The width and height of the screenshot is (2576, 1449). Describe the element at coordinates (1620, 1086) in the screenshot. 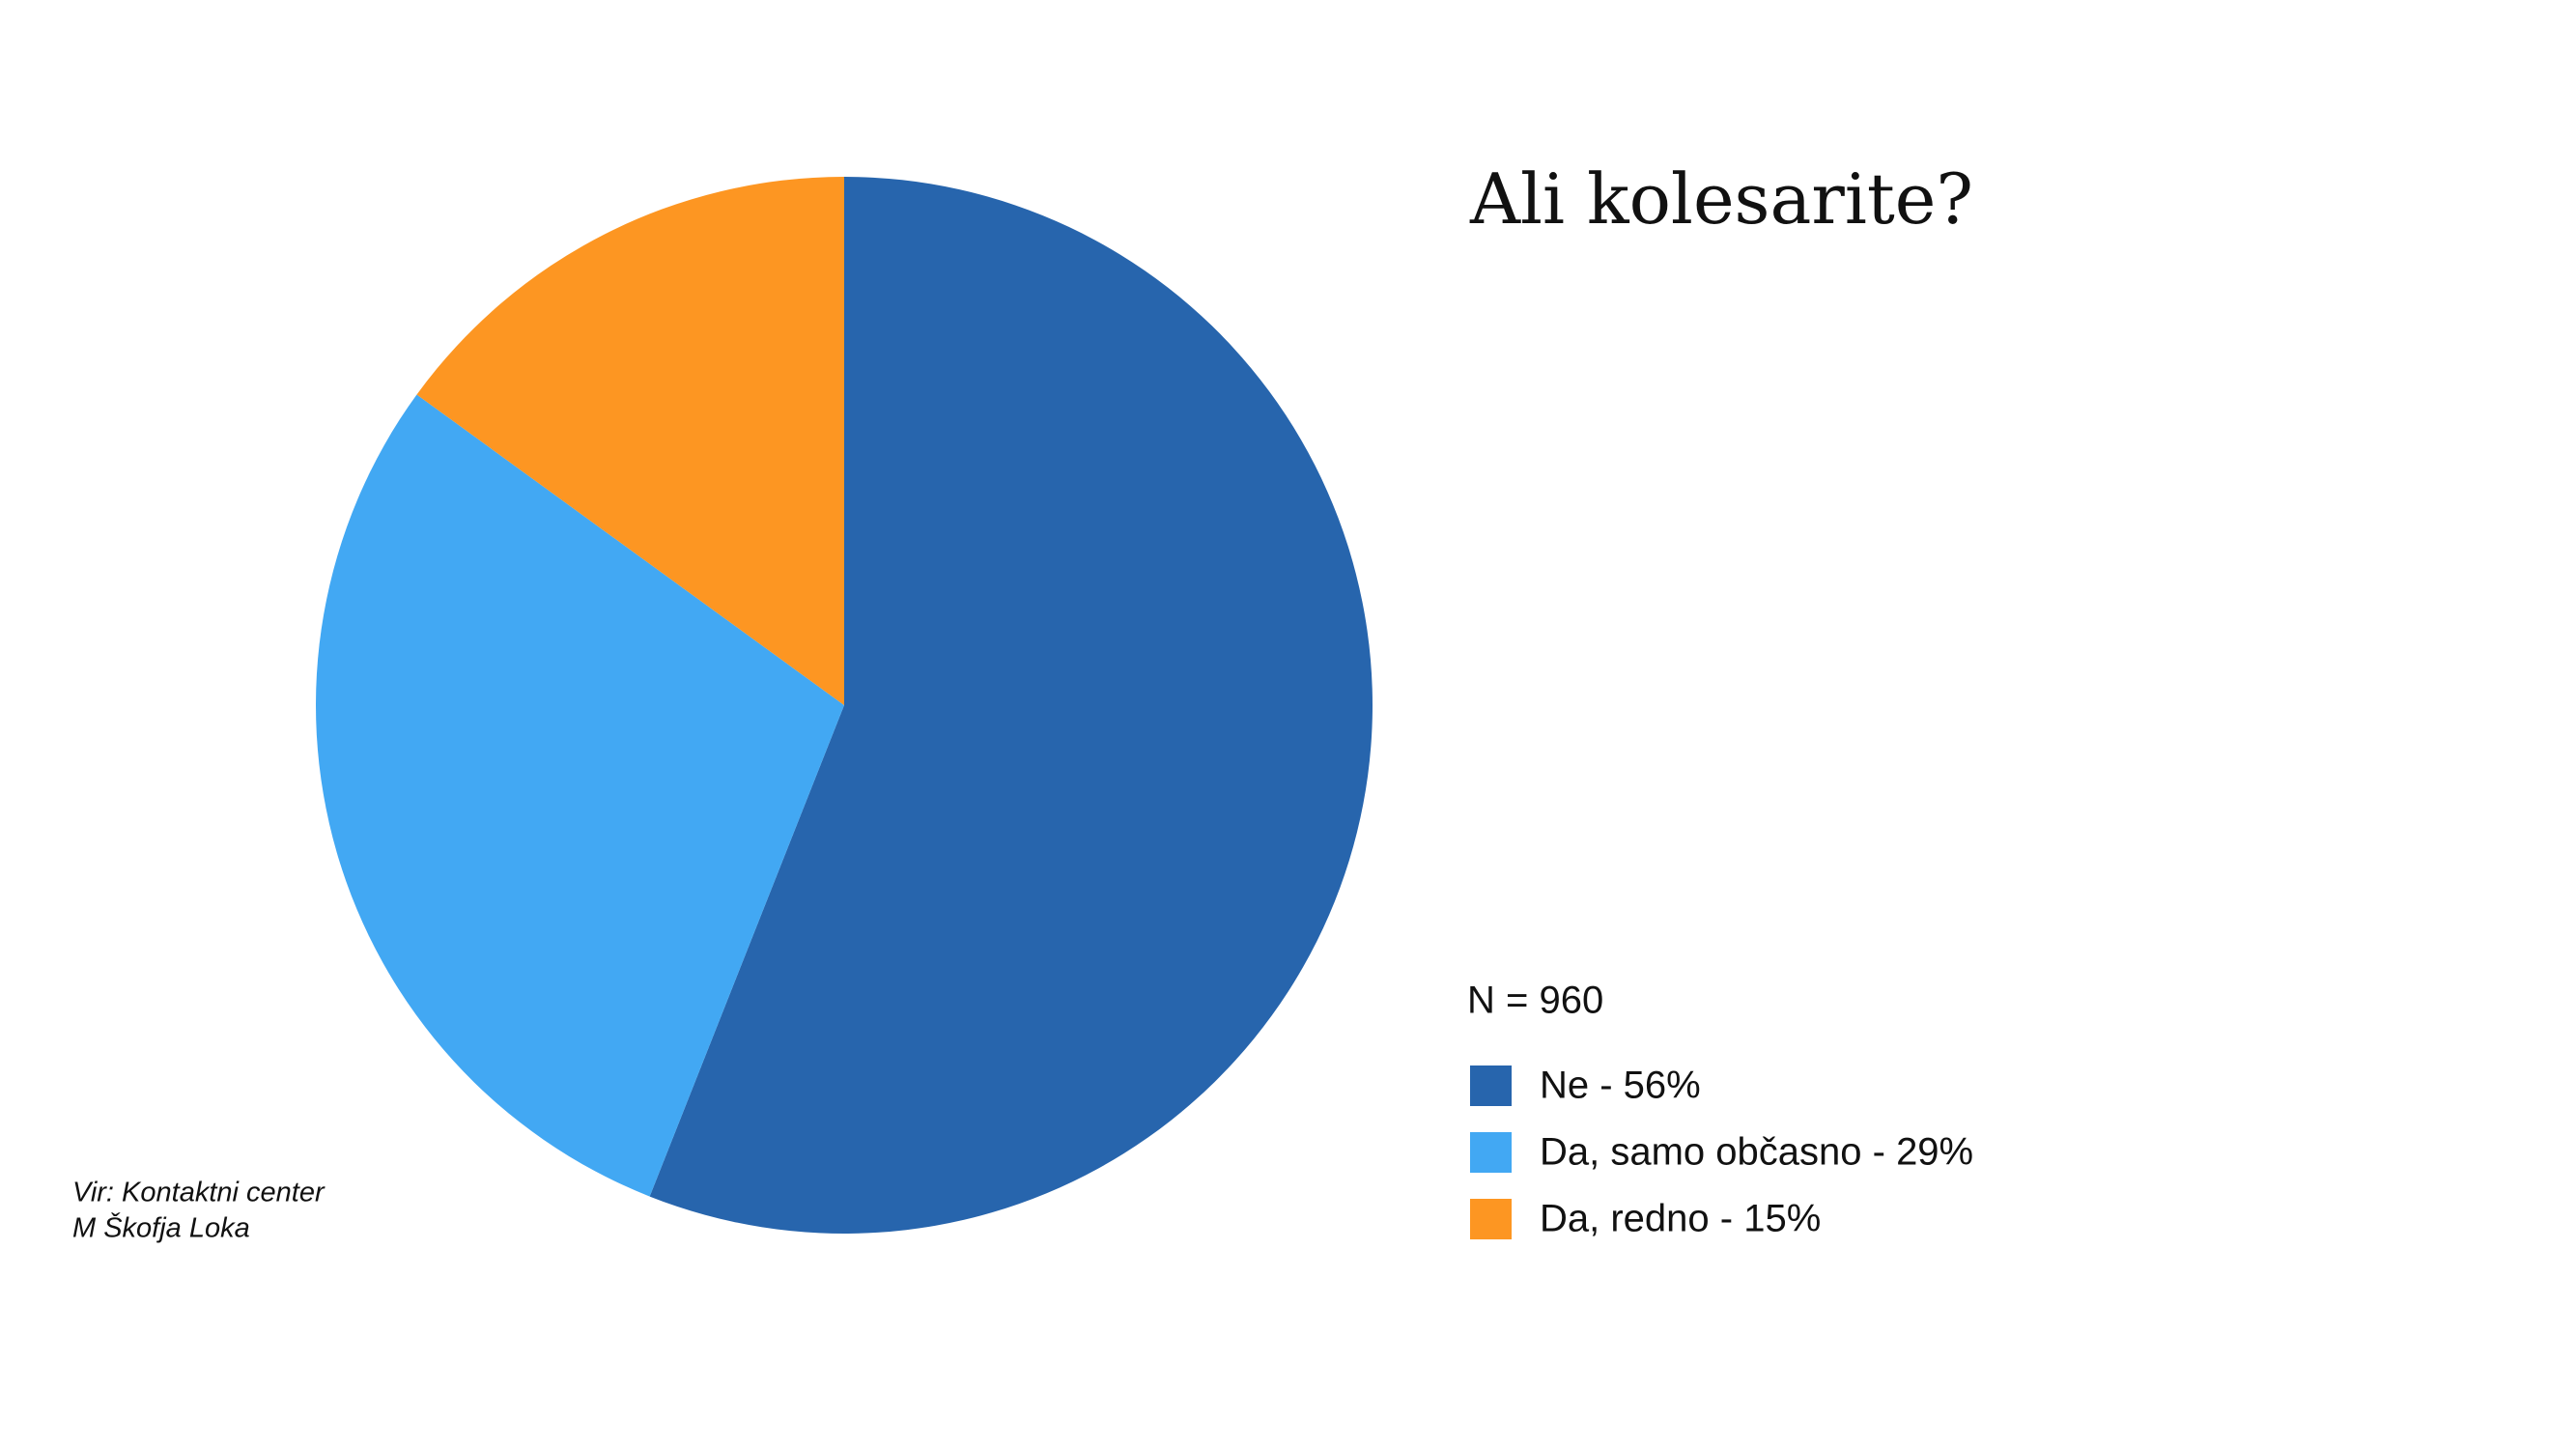

I see `legend-label: Ne - 56%` at that location.